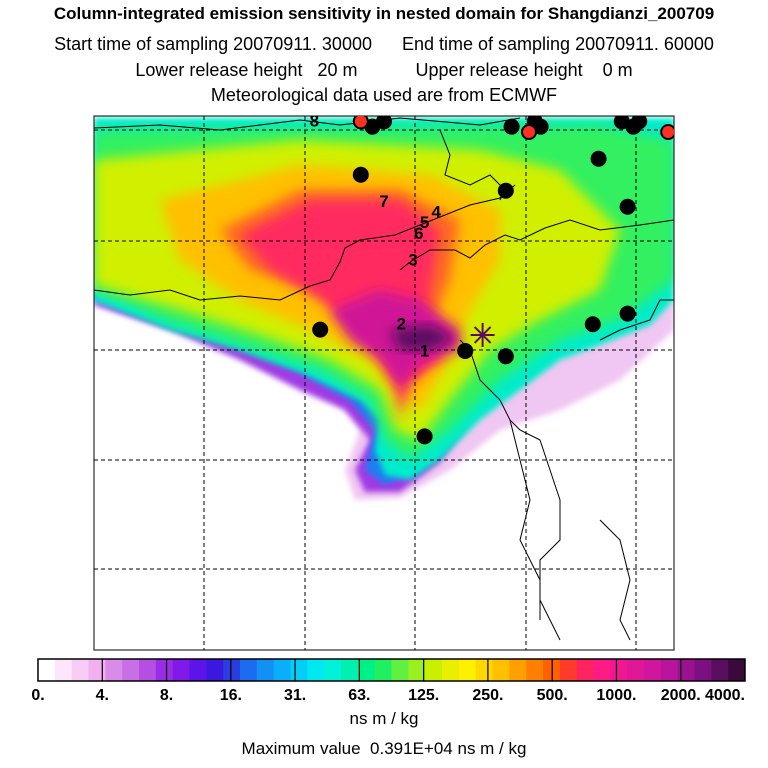 The height and width of the screenshot is (768, 768). Describe the element at coordinates (499, 70) in the screenshot. I see `upper-height-label: Upper release height` at that location.